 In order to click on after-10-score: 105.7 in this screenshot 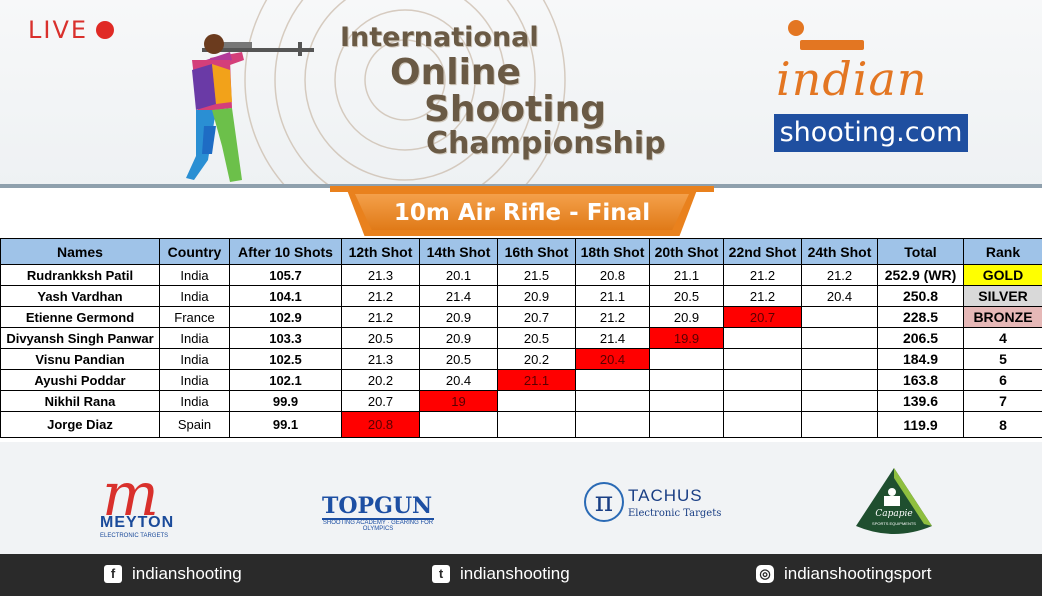, I will do `click(285, 275)`.